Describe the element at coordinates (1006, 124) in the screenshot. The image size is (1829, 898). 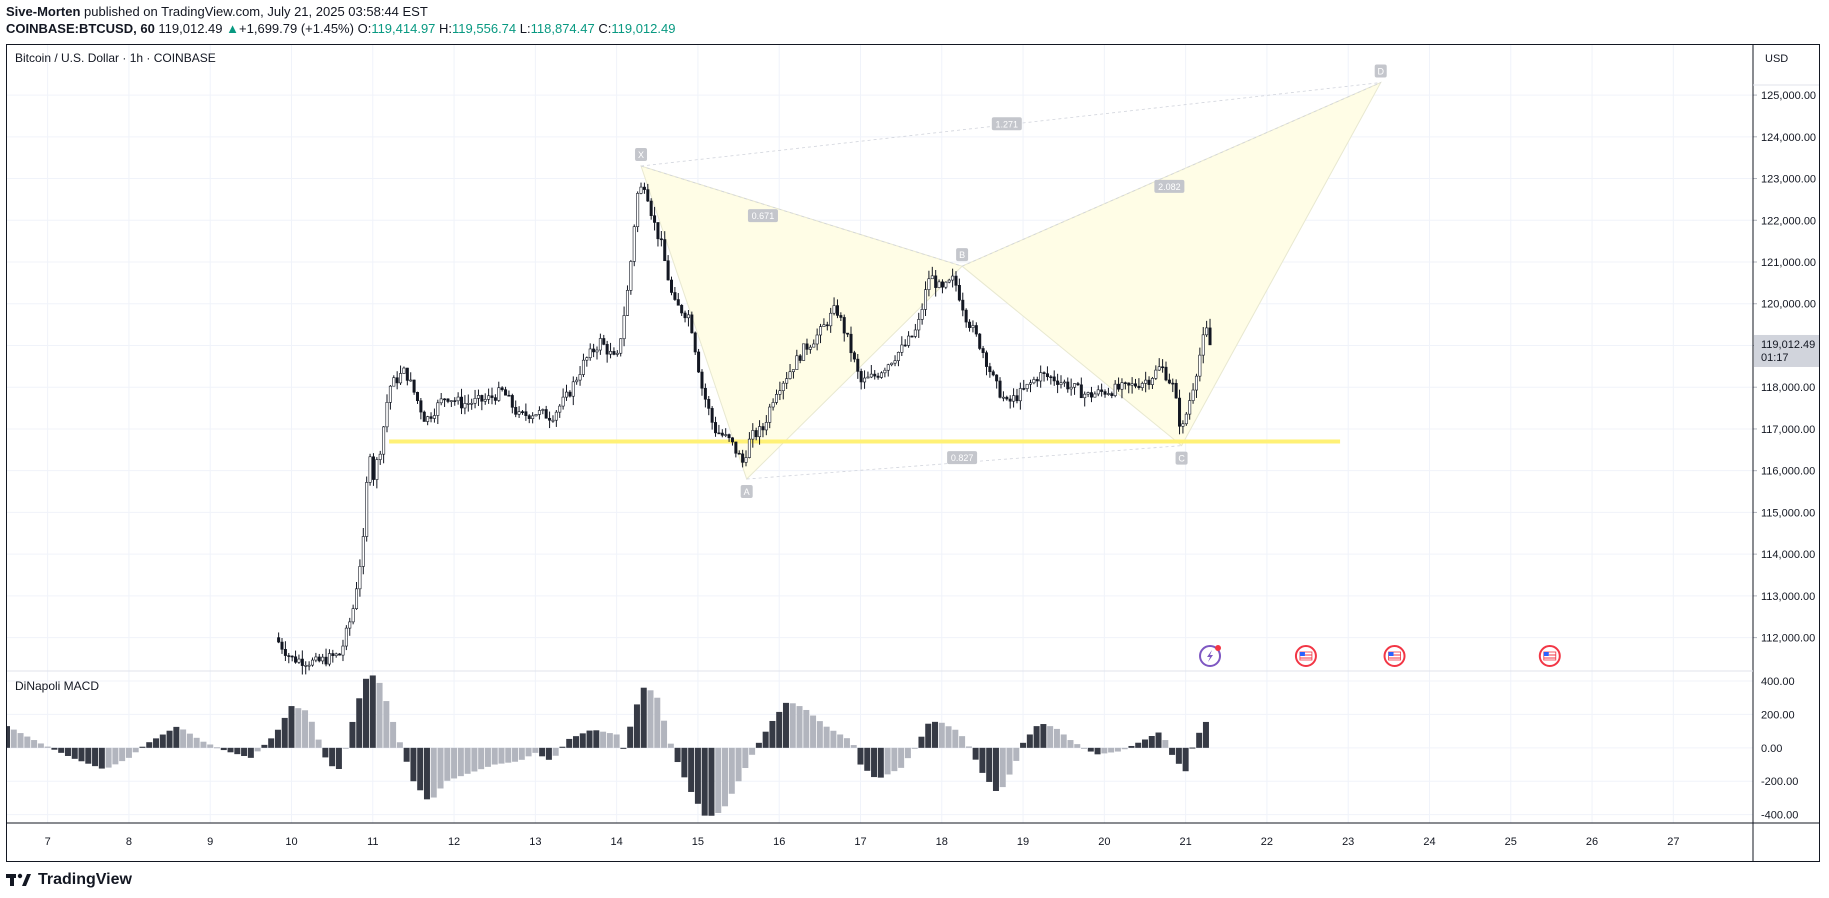
I see `pattern-ratio-badge` at that location.